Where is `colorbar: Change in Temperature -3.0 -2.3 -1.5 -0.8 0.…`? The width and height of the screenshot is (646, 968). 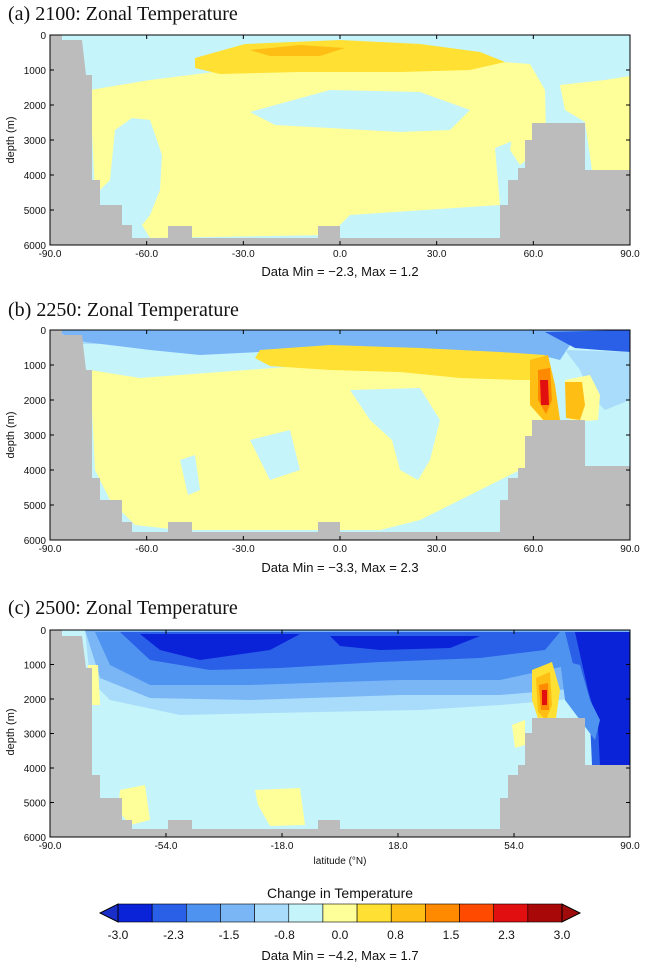
colorbar: Change in Temperature -3.0 -2.3 -1.5 -0.8 0.… is located at coordinates (340, 924).